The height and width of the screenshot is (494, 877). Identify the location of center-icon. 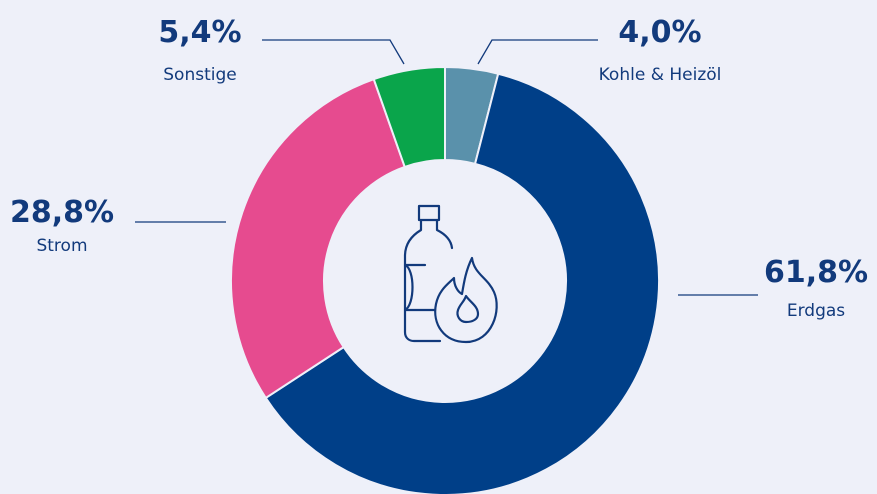
(450, 274).